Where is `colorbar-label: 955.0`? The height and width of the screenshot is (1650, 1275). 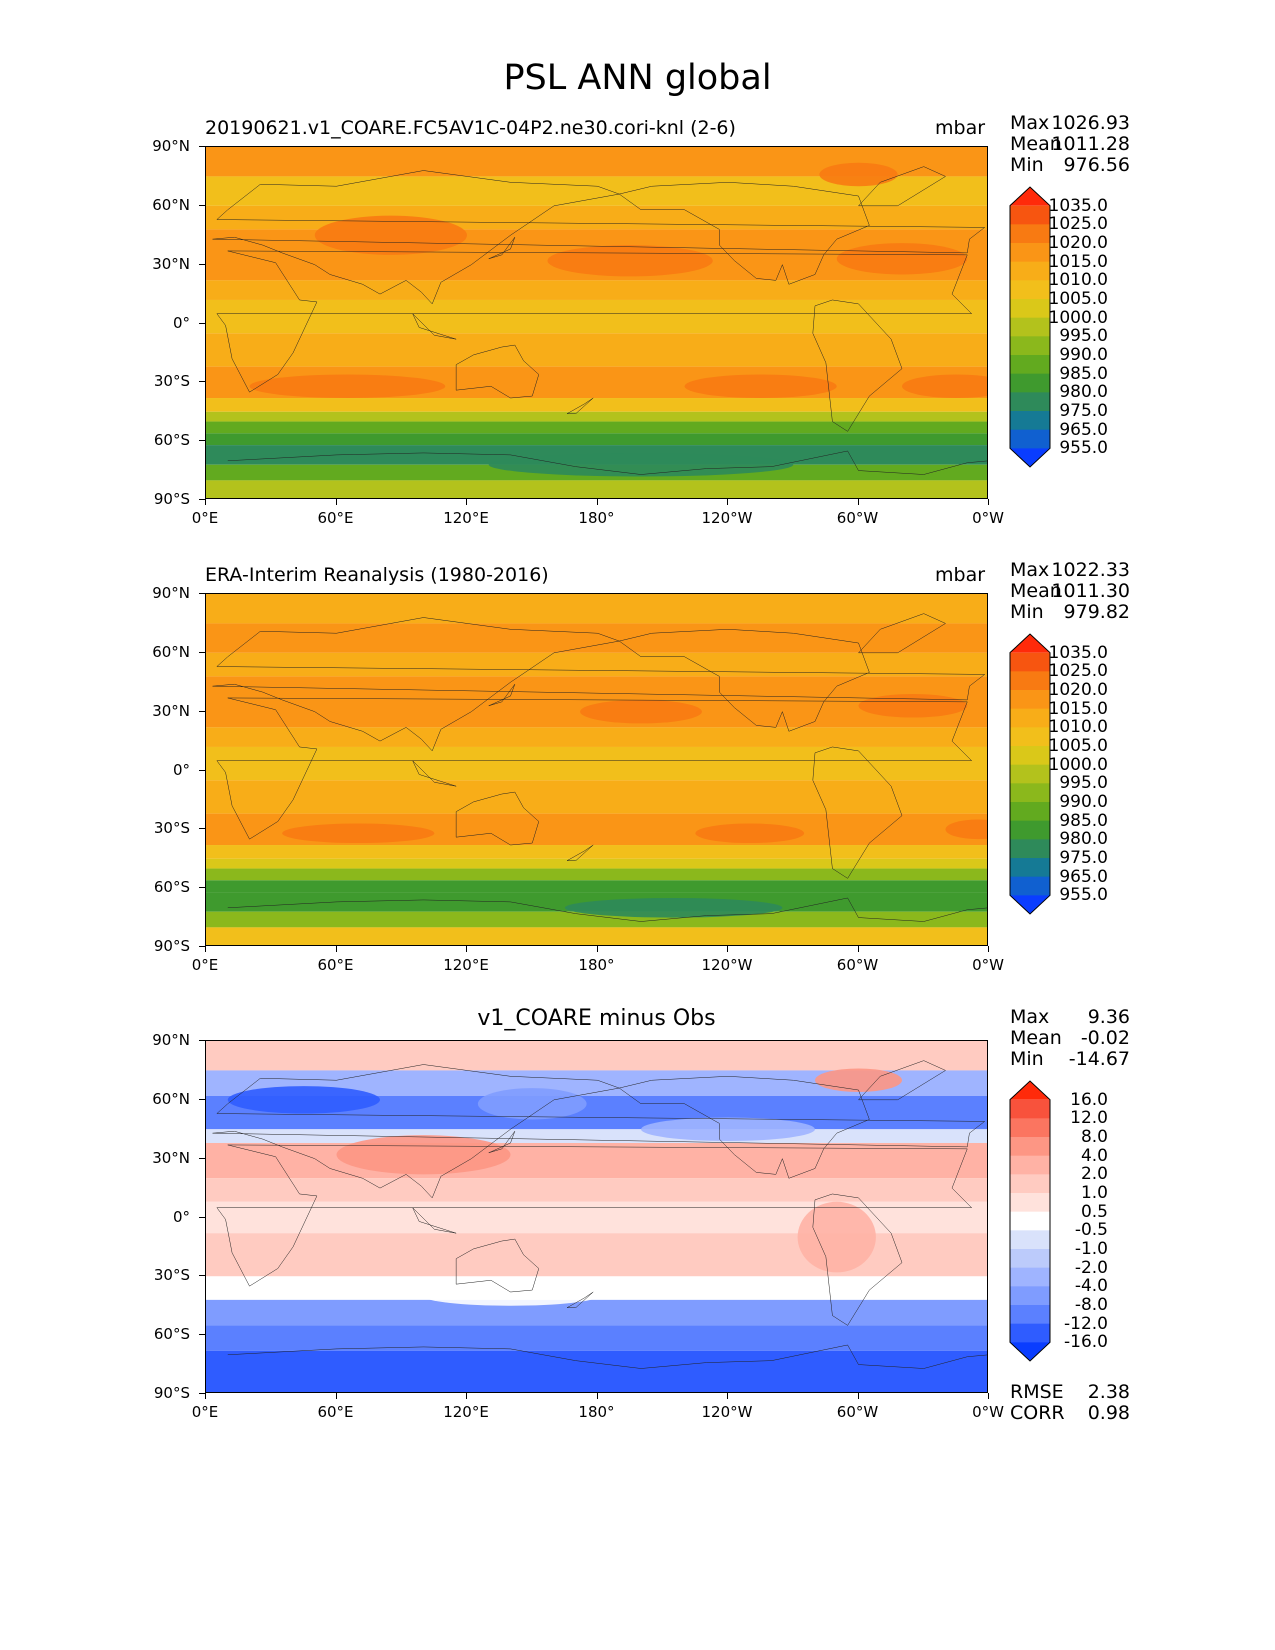
colorbar-label: 955.0 is located at coordinates (1083, 448).